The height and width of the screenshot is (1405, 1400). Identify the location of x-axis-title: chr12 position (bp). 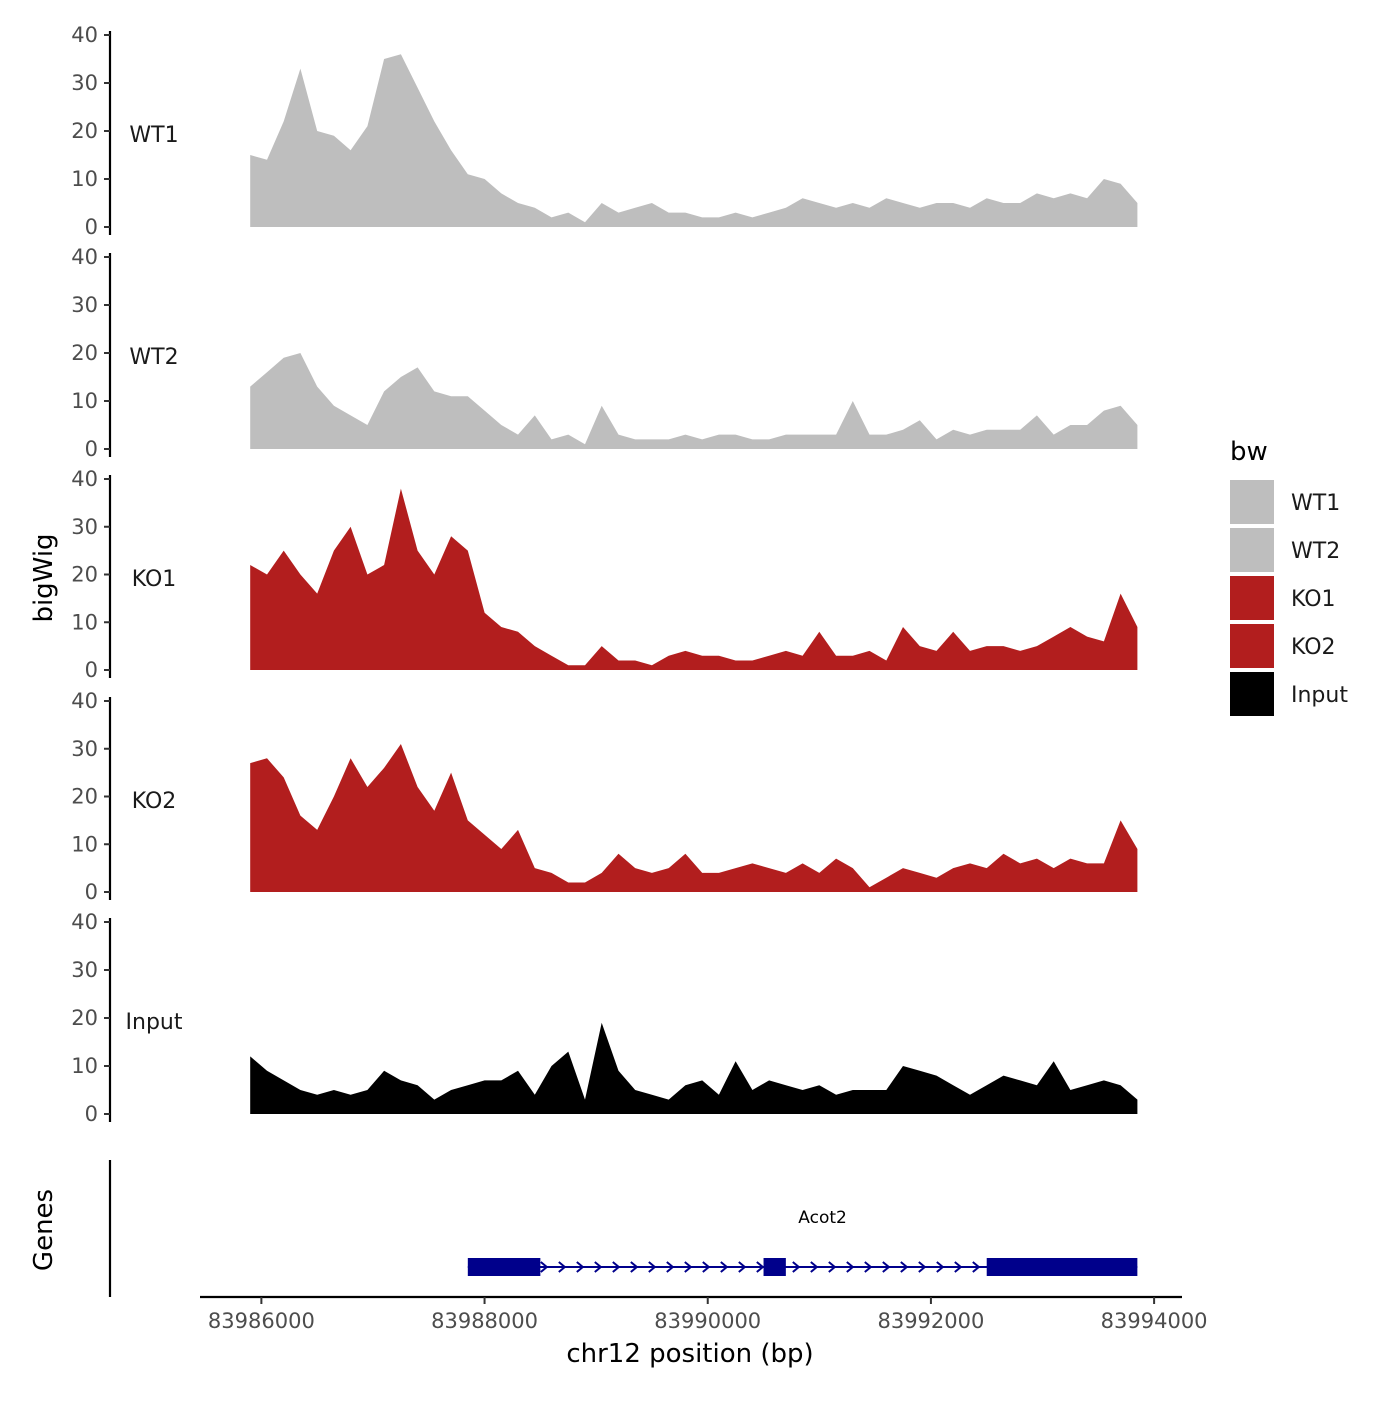
(689, 1354).